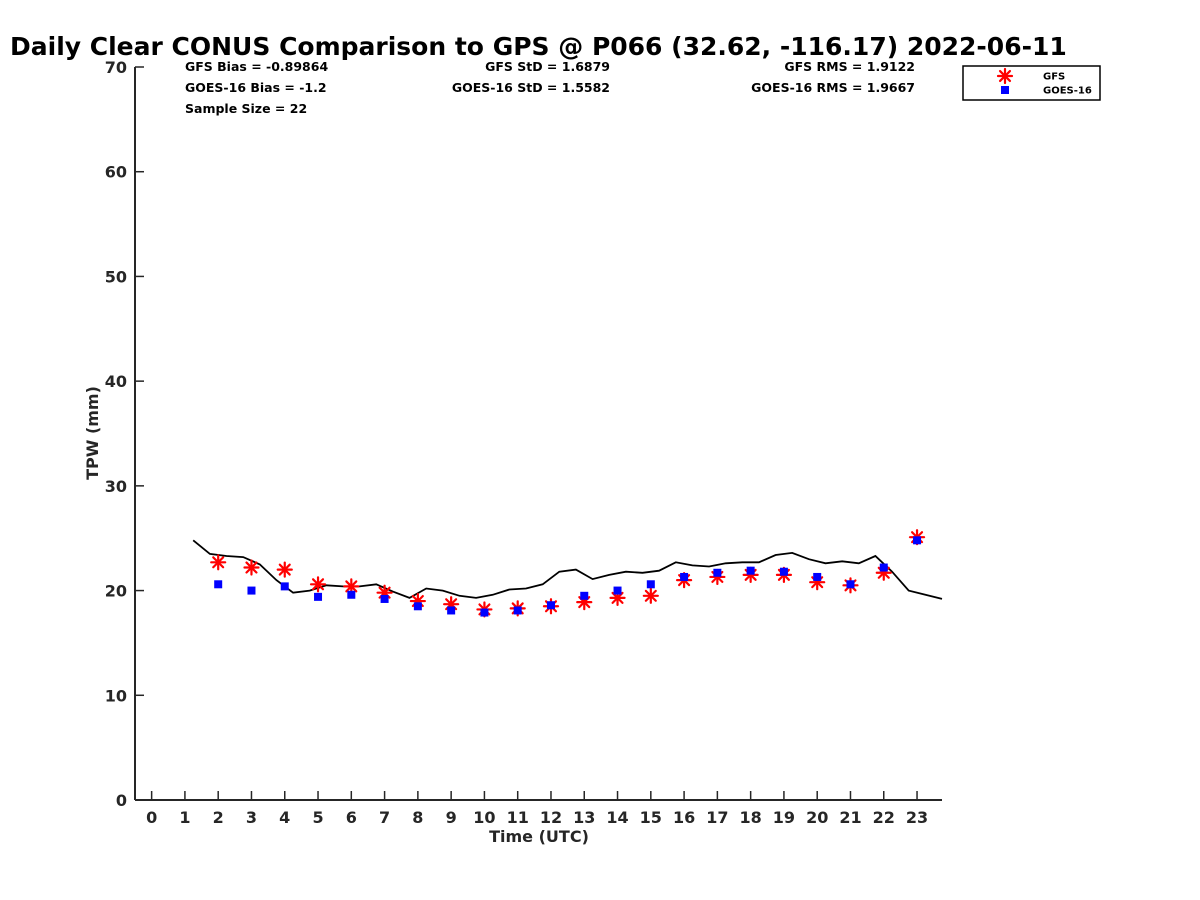  What do you see at coordinates (92, 433) in the screenshot?
I see `y-axis-label: TPW (mm)` at bounding box center [92, 433].